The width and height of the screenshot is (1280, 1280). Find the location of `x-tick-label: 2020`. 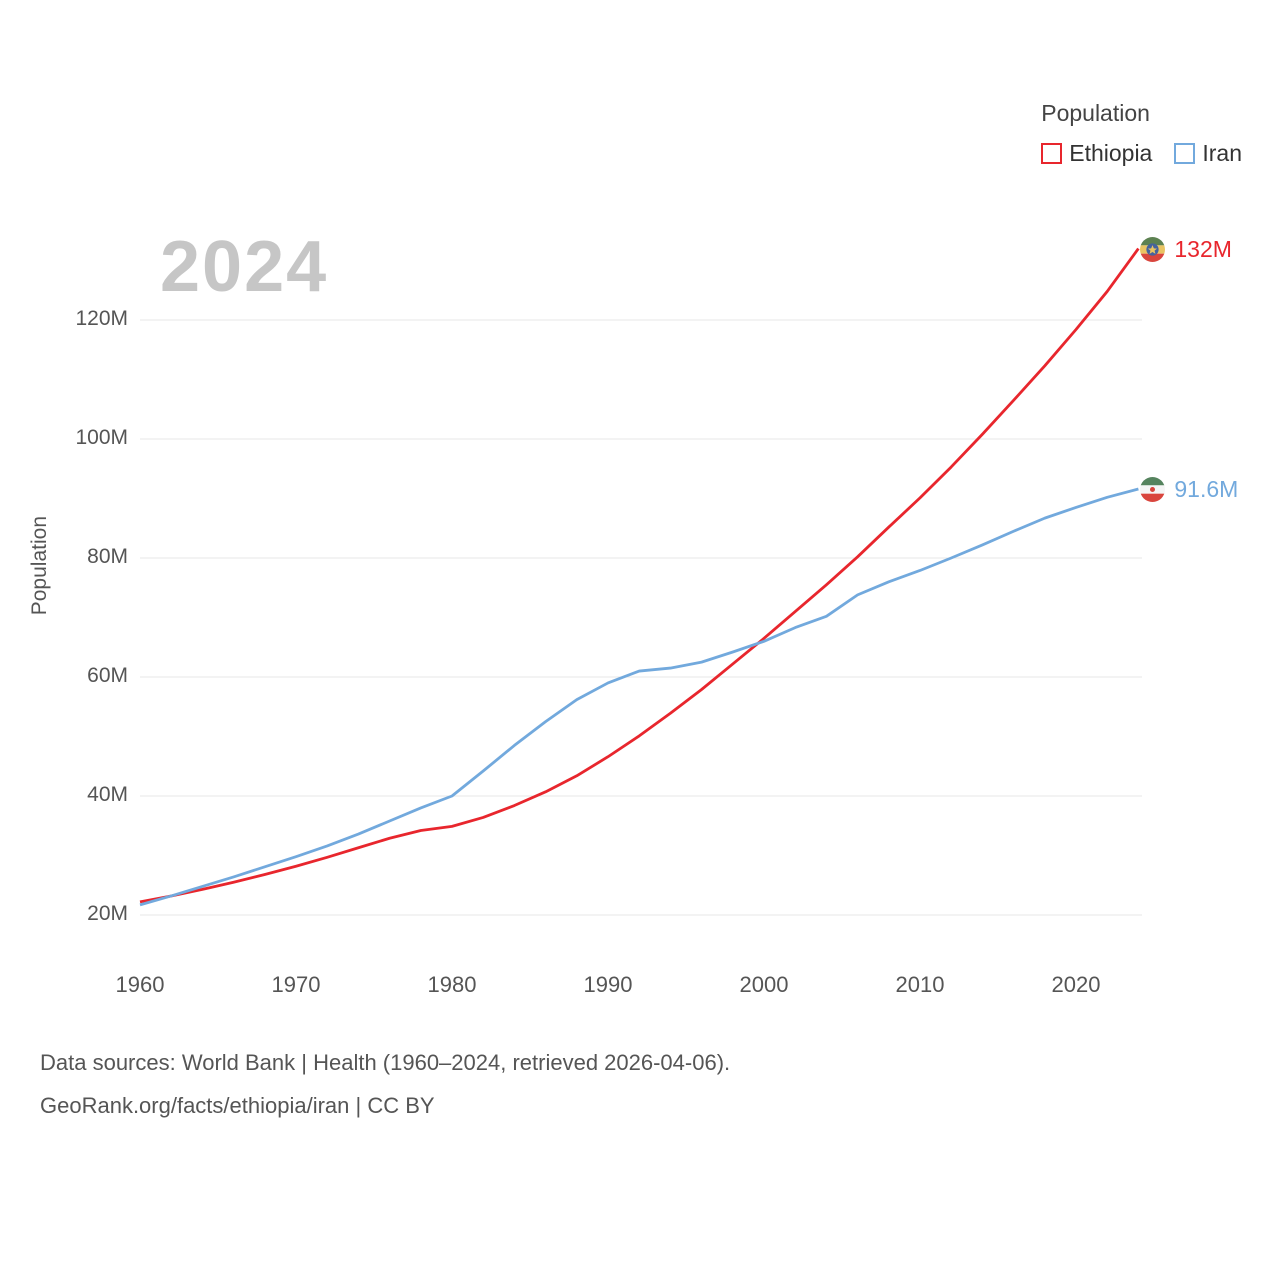

x-tick-label: 2020 is located at coordinates (1076, 984).